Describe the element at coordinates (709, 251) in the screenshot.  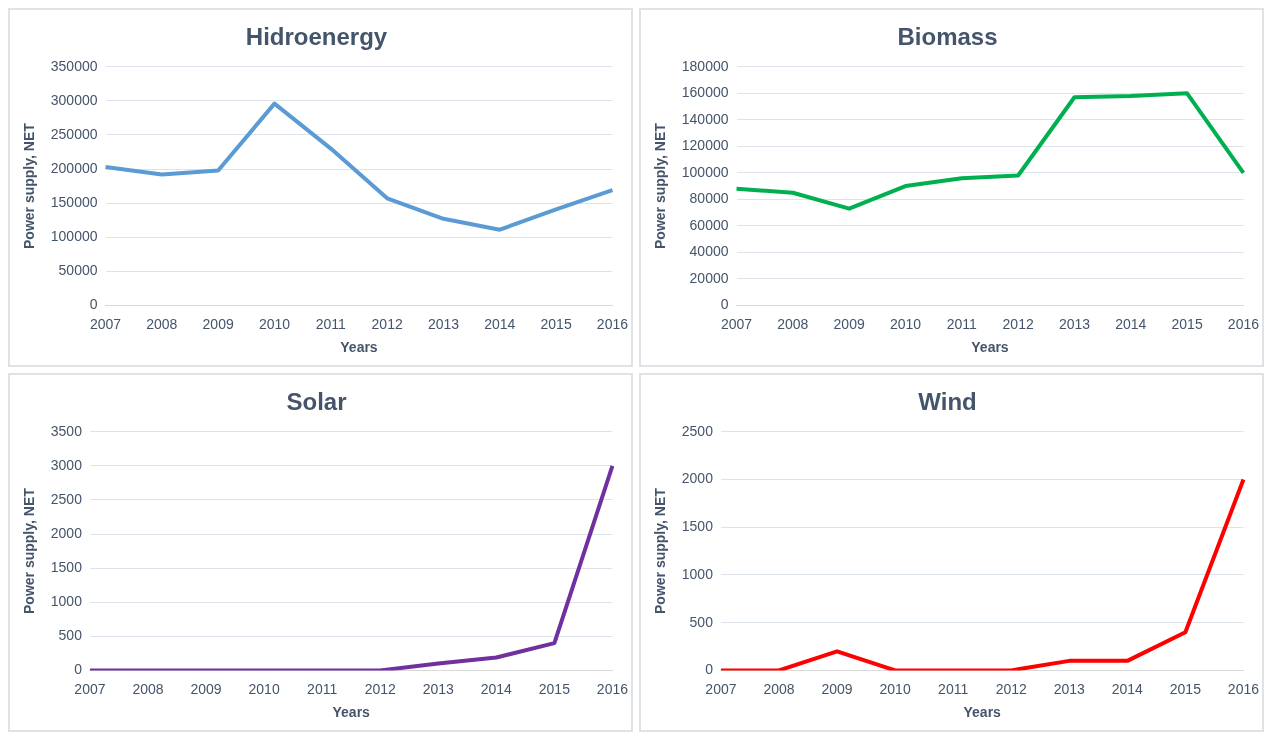
I see `y-tick-label: 40000` at that location.